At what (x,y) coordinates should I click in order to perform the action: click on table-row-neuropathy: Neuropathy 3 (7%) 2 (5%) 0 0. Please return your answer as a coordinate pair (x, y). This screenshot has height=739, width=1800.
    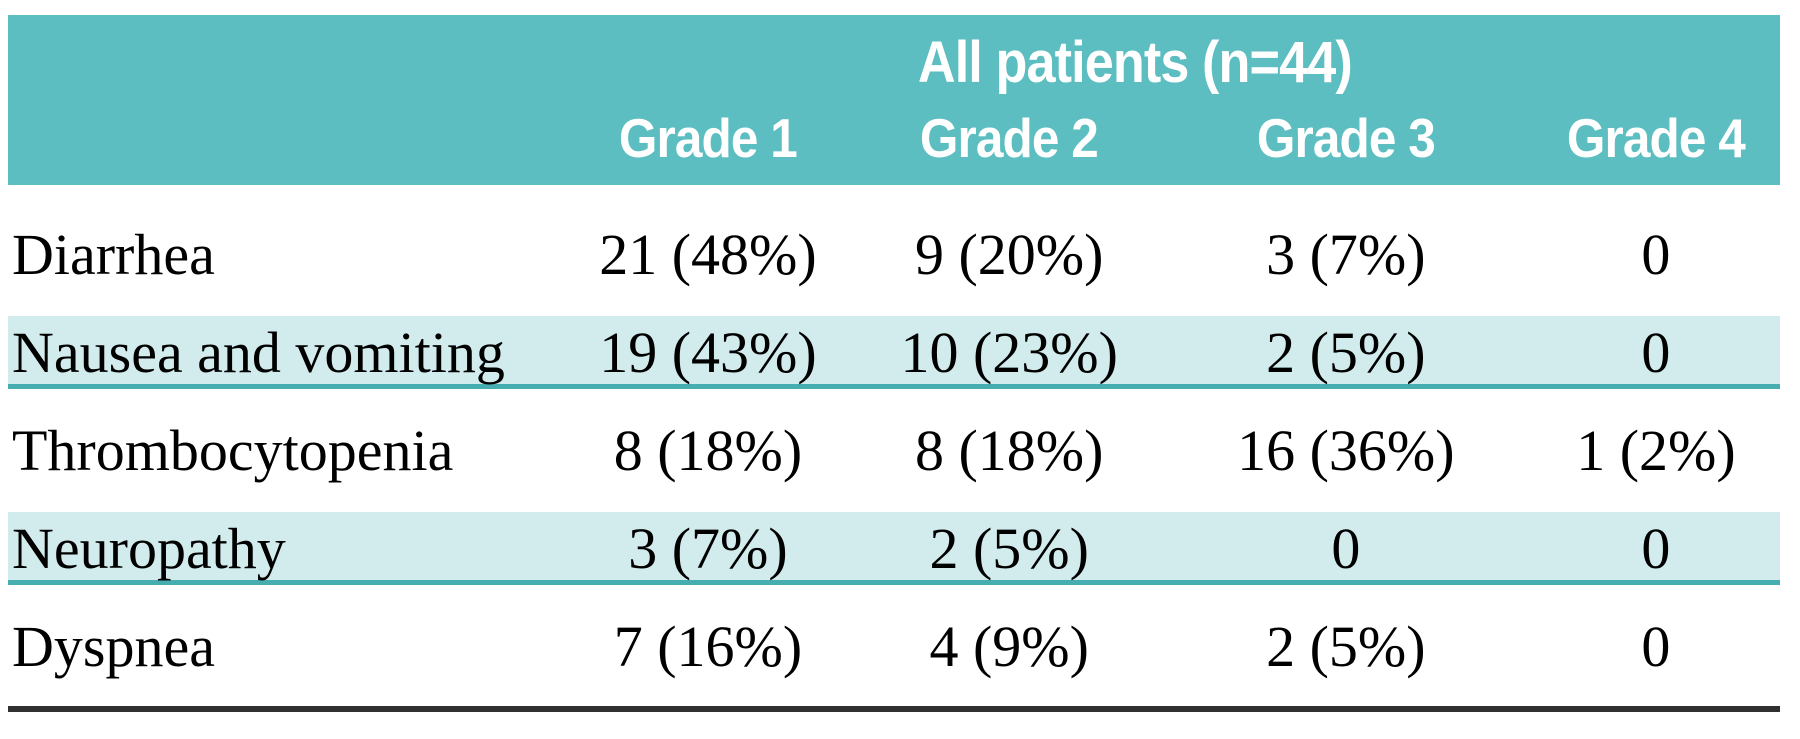
    Looking at the image, I should click on (894, 548).